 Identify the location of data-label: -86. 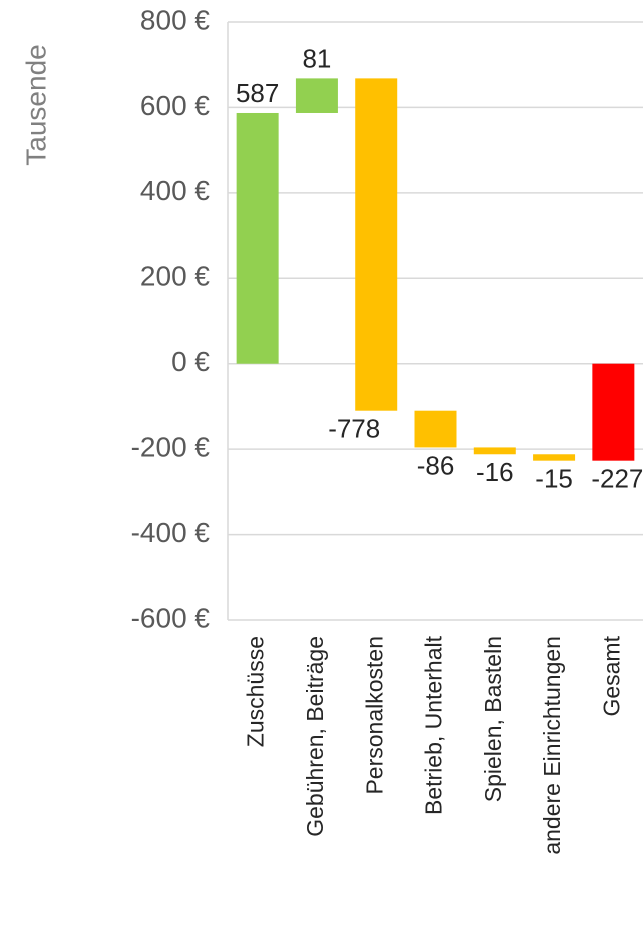
(436, 465).